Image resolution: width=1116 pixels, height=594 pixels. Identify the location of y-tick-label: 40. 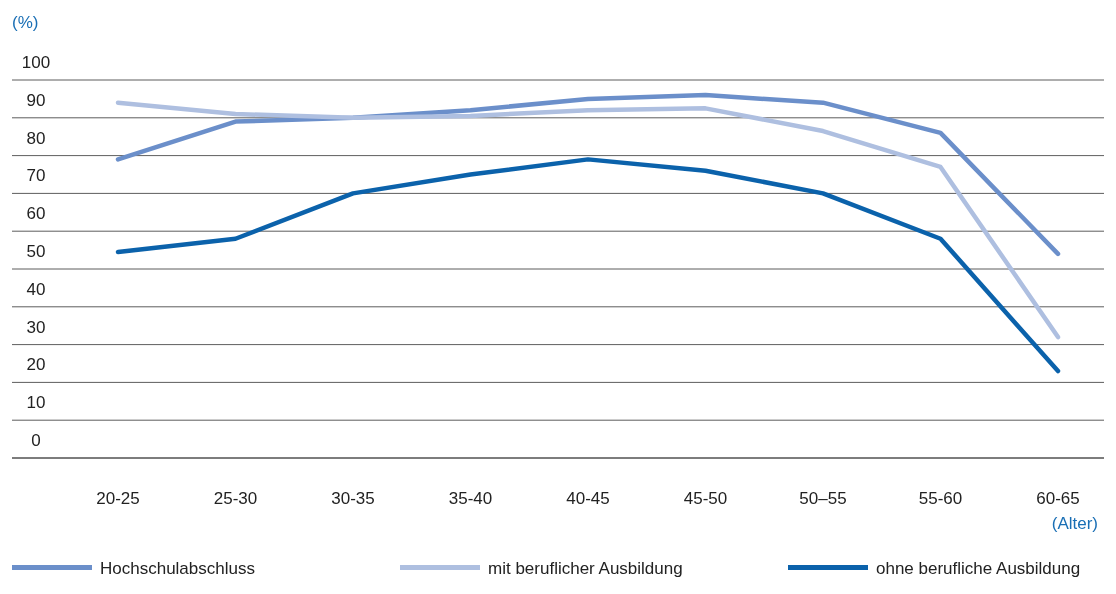
(36, 289).